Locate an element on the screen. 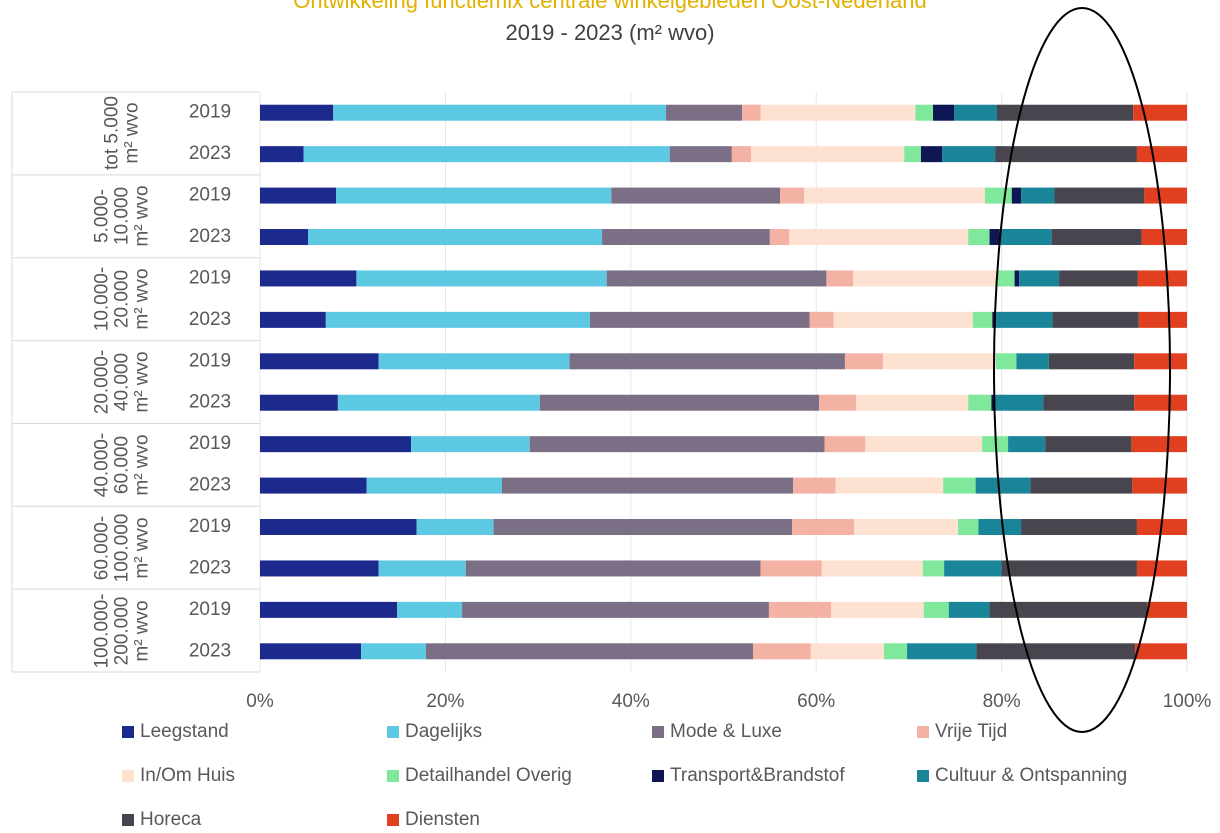 The height and width of the screenshot is (833, 1220). legend-label: Dagelijks is located at coordinates (443, 731).